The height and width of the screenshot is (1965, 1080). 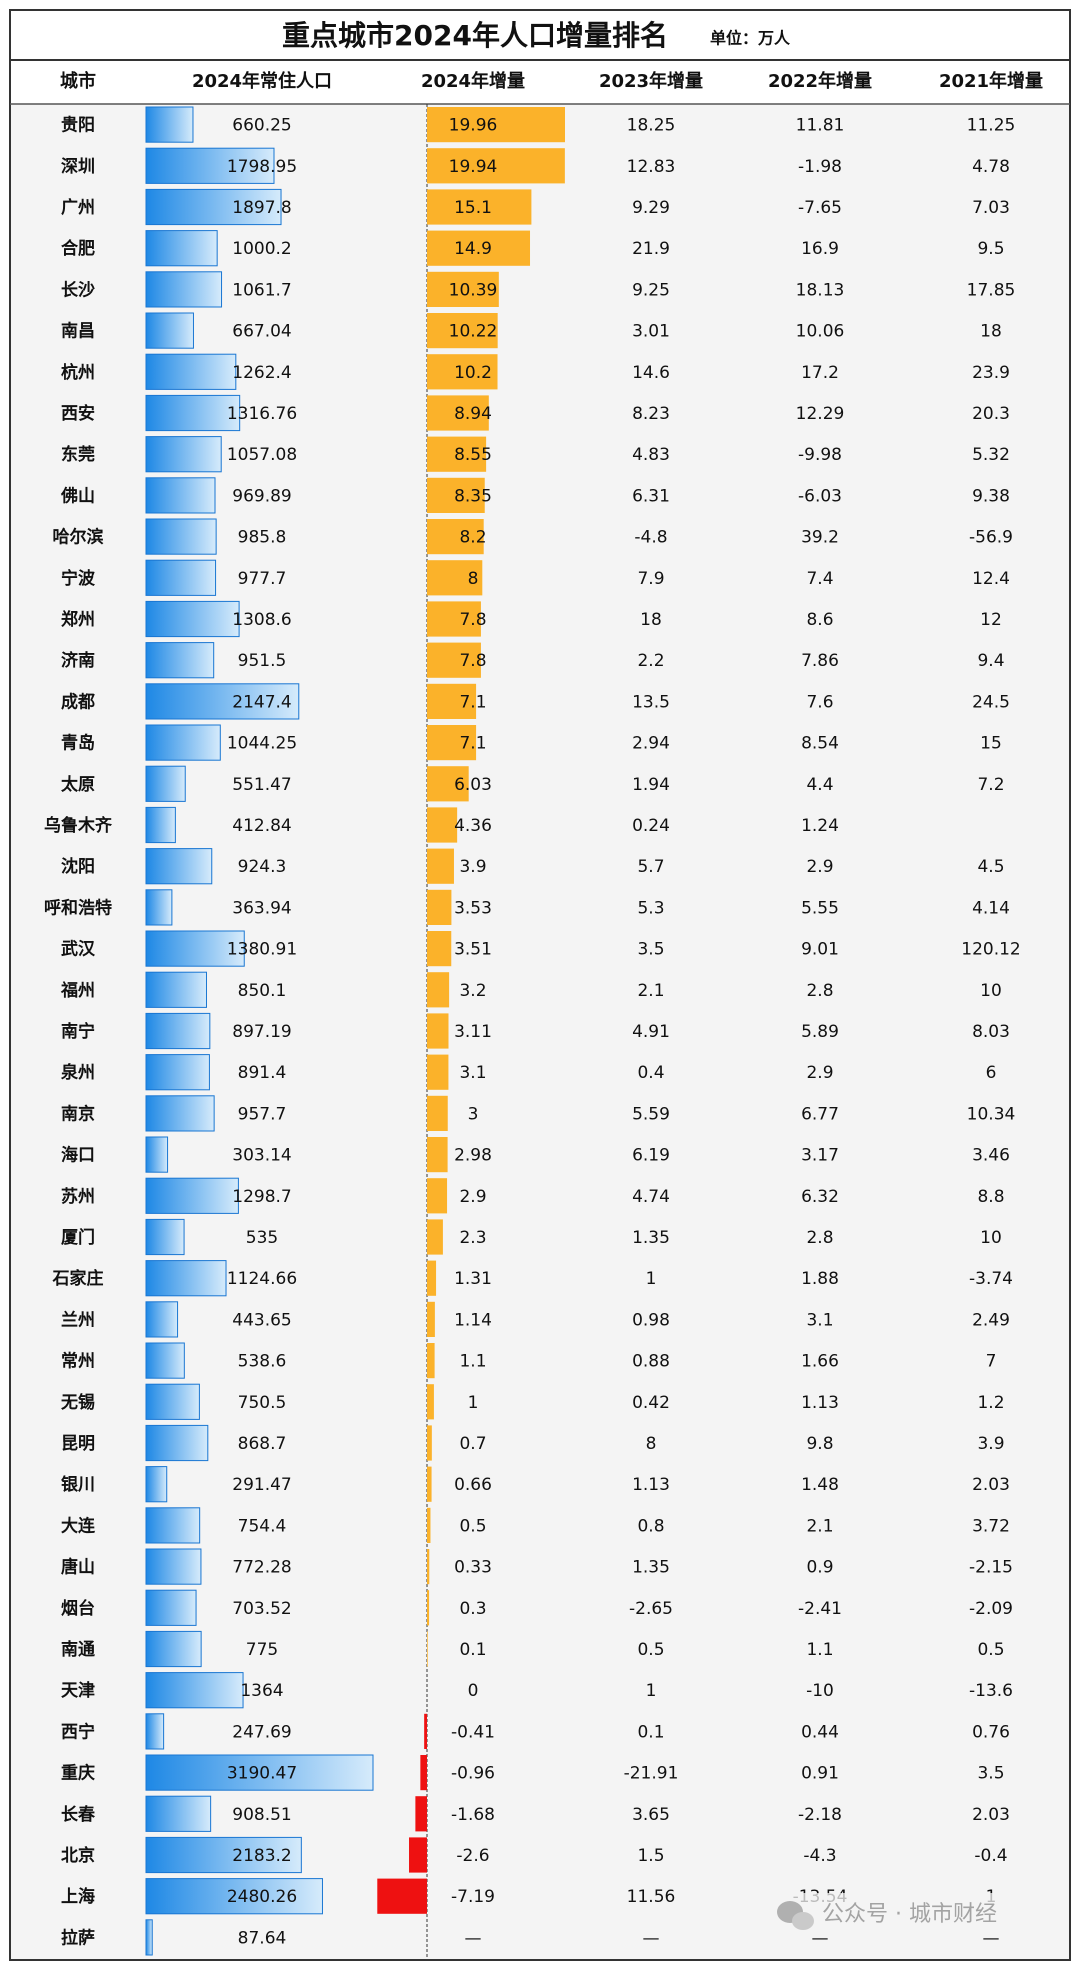 What do you see at coordinates (78, 81) in the screenshot?
I see `column-header: 城市` at bounding box center [78, 81].